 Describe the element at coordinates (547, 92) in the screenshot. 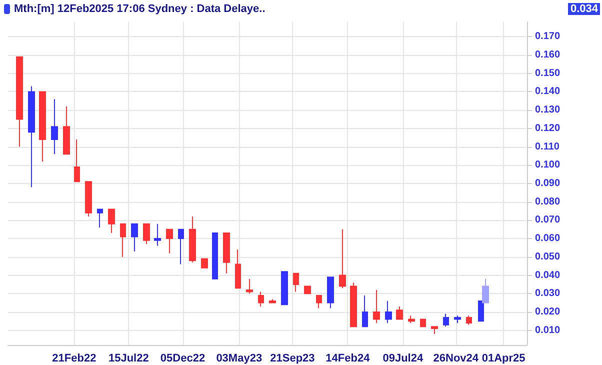

I see `y-tick-label: 0.140` at that location.